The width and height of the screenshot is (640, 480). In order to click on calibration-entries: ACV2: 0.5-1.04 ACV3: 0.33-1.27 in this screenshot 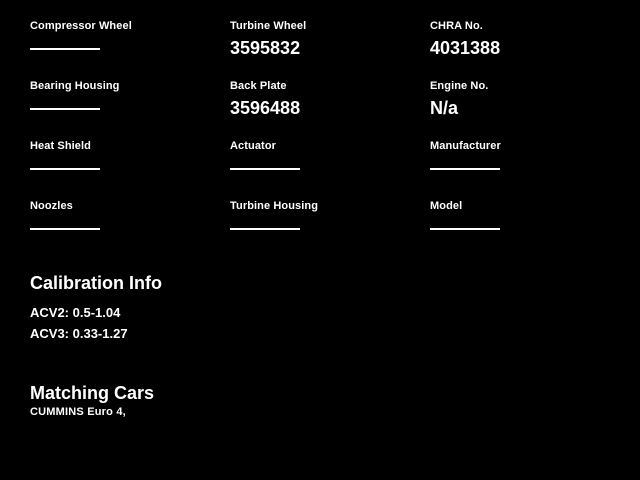, I will do `click(96, 323)`.